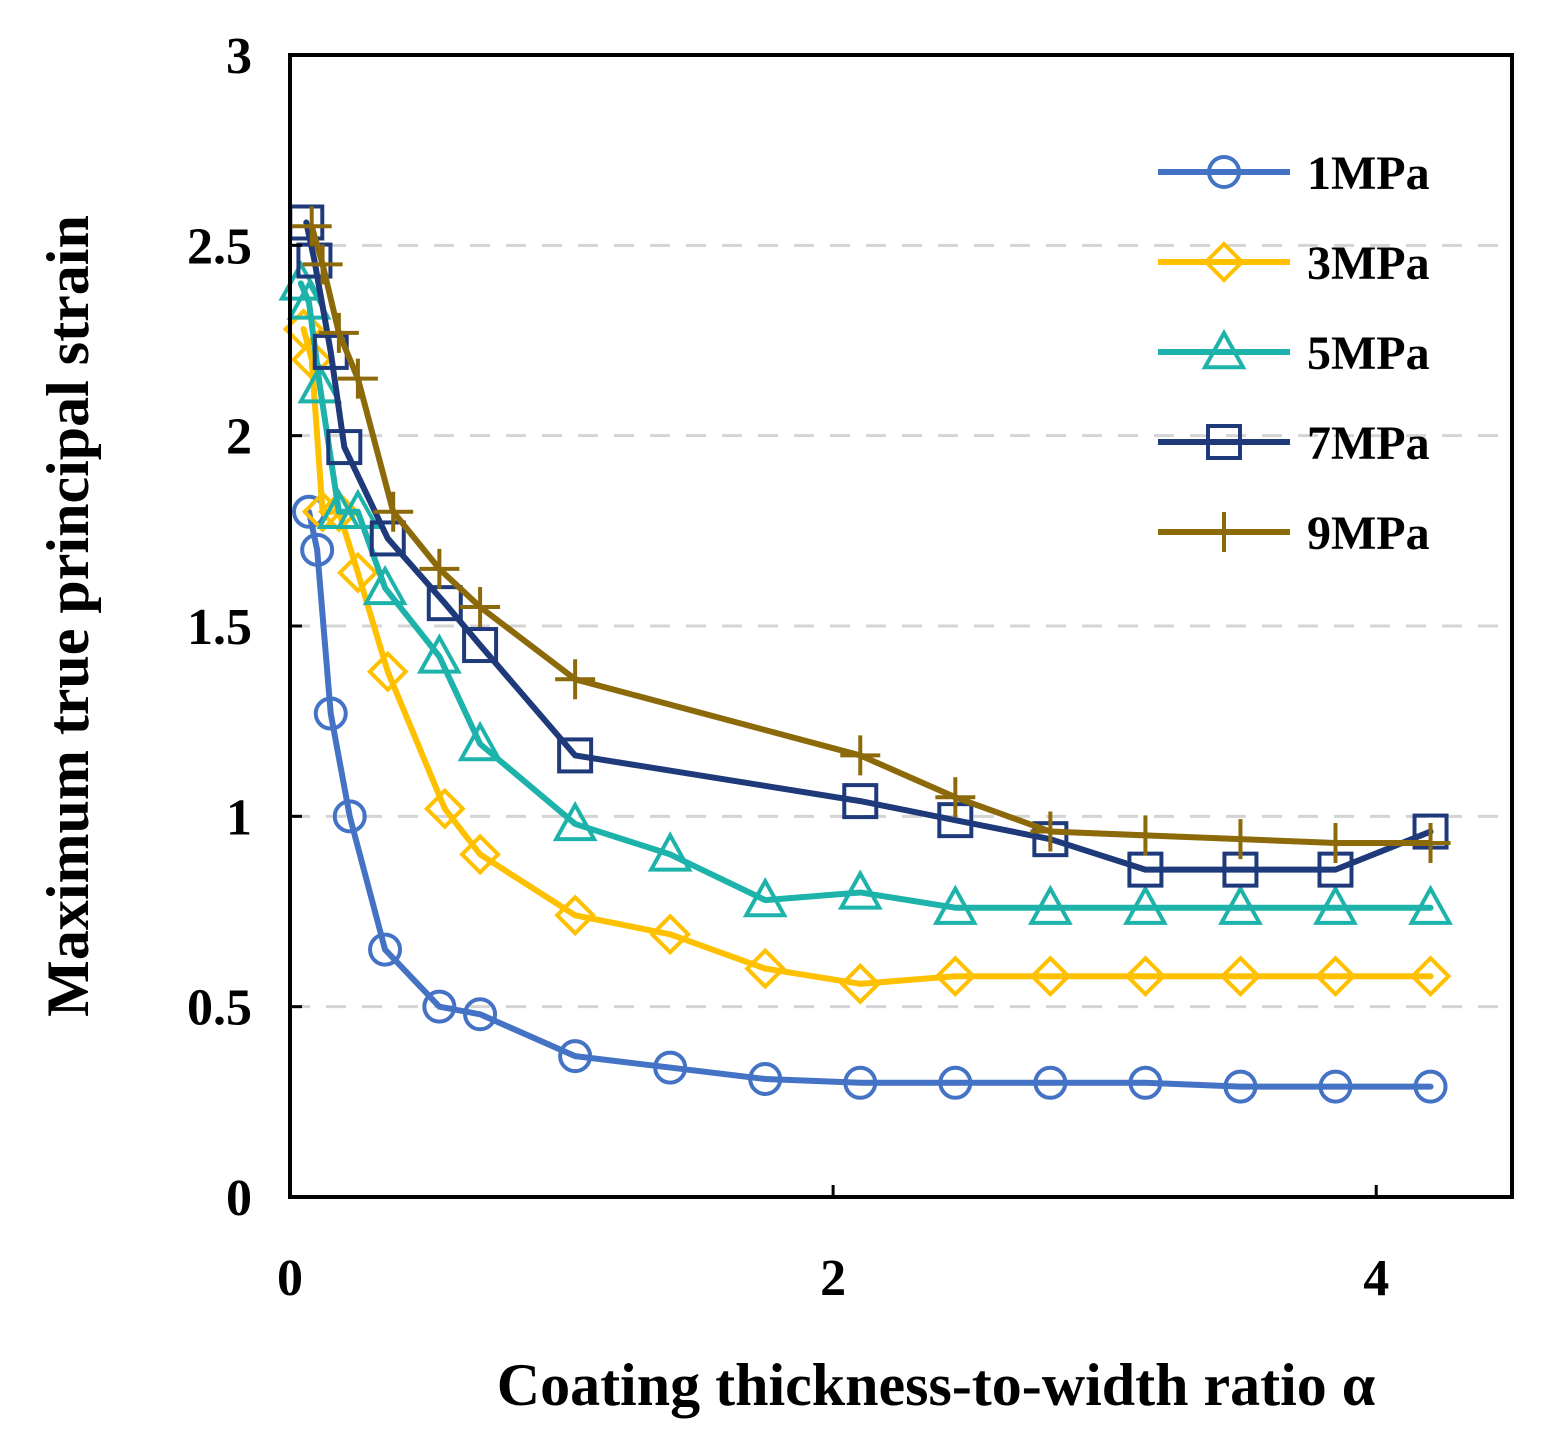  What do you see at coordinates (239, 1198) in the screenshot?
I see `y-tick-label: 0` at bounding box center [239, 1198].